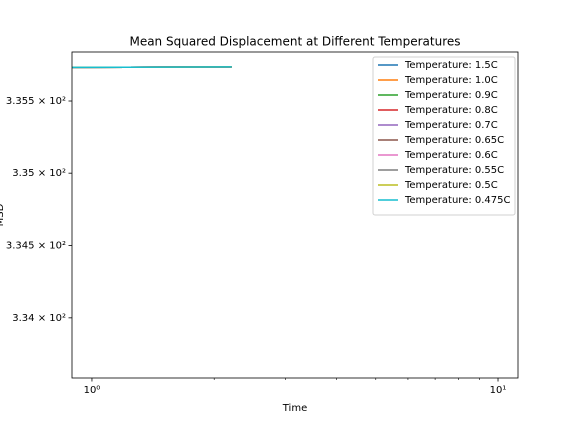 This screenshot has height=432, width=576. Describe the element at coordinates (451, 155) in the screenshot. I see `legend-label: Temperature: 0.6C` at that location.